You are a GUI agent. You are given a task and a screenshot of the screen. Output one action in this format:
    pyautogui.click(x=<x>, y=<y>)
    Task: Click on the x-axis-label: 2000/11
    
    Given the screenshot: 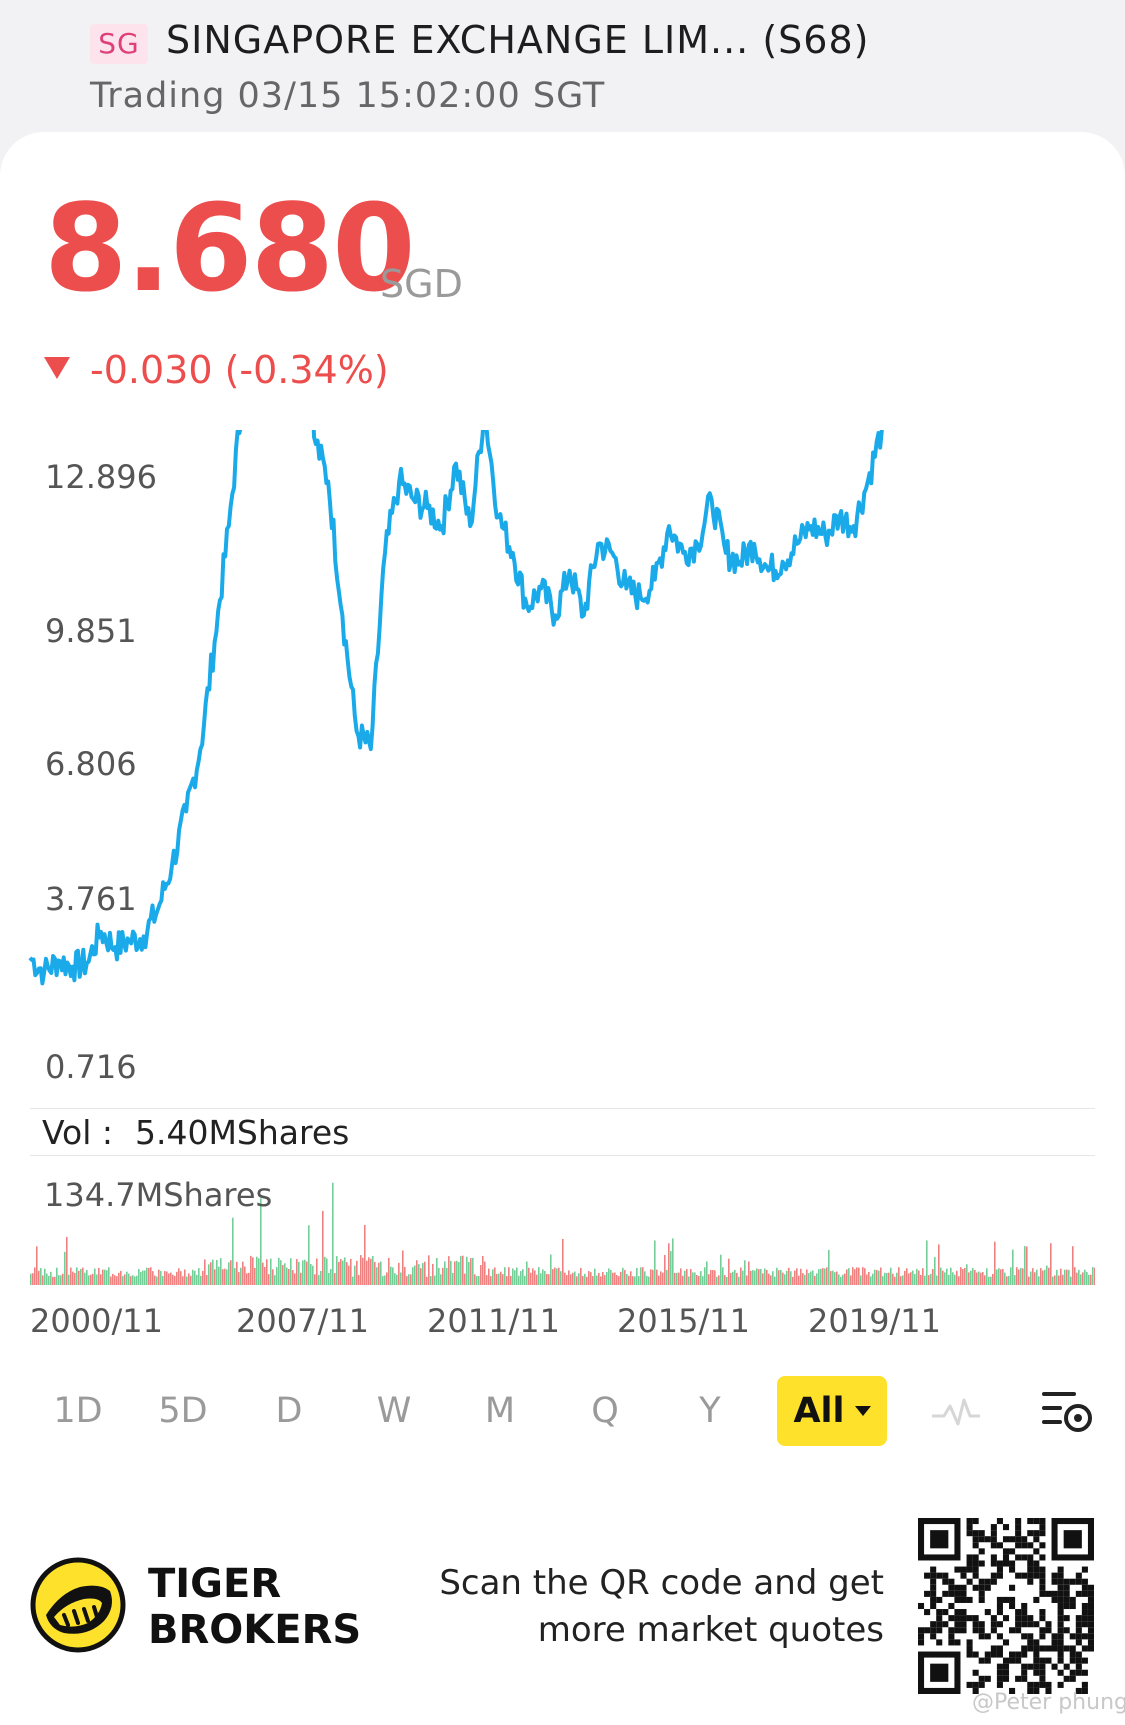 What is the action you would take?
    pyautogui.click(x=96, y=1321)
    